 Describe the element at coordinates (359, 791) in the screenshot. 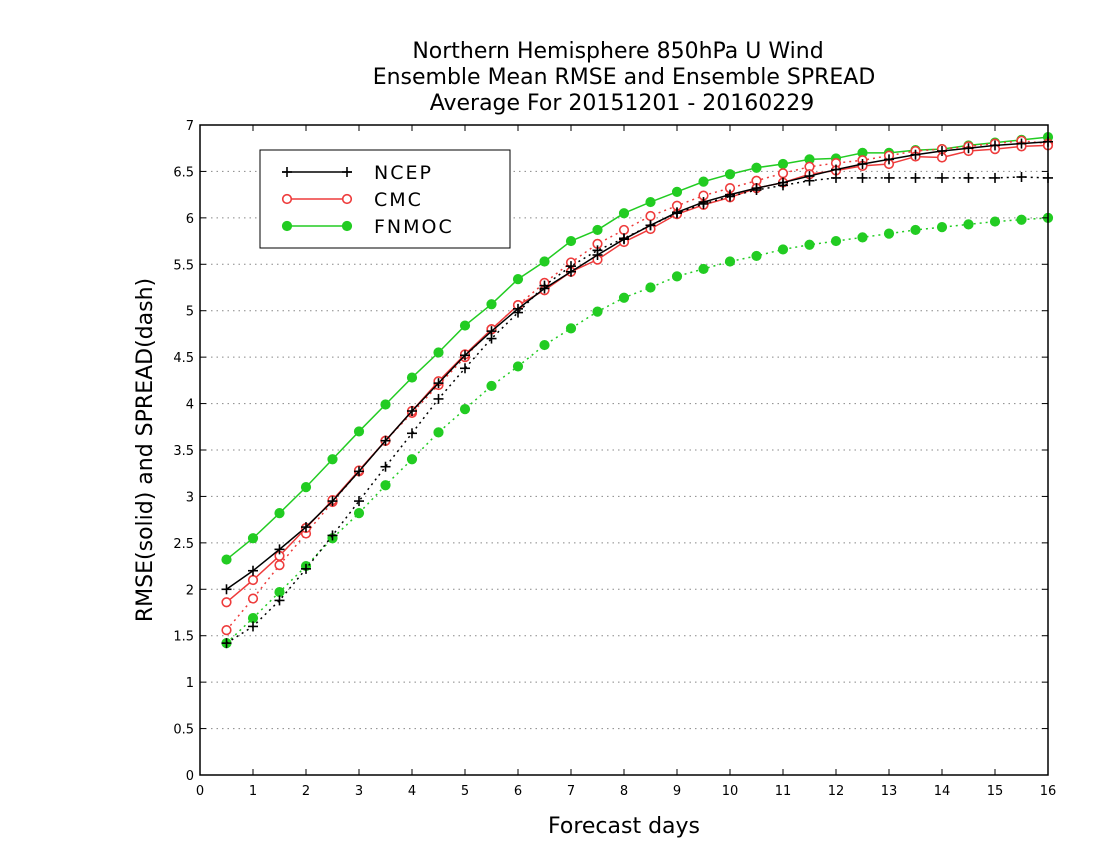

I see `x-tick-label: 3` at that location.